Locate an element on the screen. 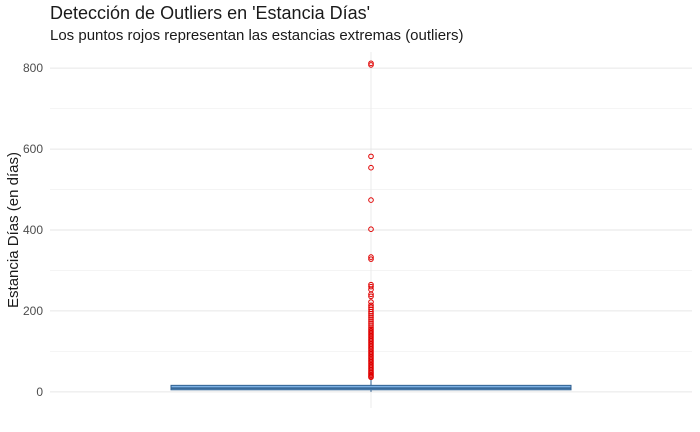  chart-title: Detección de Outliers en 'Estancia Días' is located at coordinates (210, 13).